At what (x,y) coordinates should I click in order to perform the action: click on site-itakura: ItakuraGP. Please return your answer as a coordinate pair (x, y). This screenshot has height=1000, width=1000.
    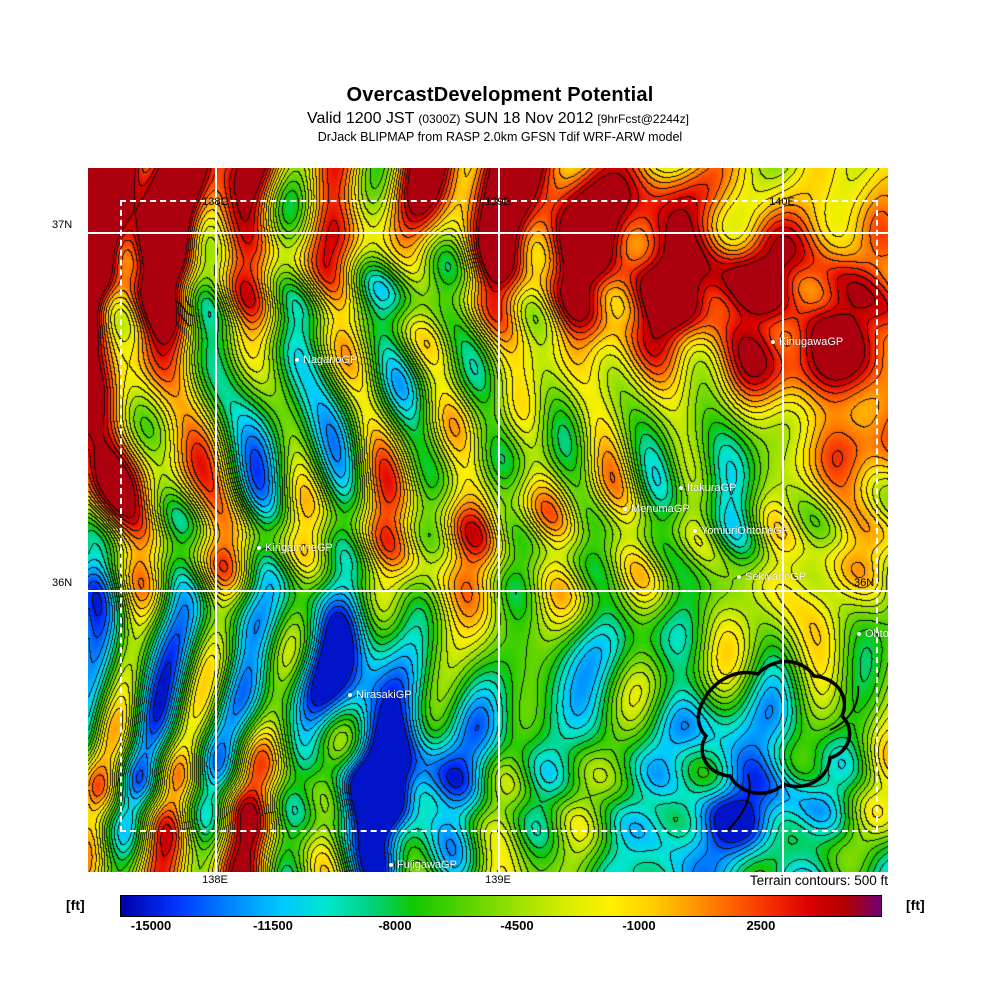
    Looking at the image, I should click on (708, 488).